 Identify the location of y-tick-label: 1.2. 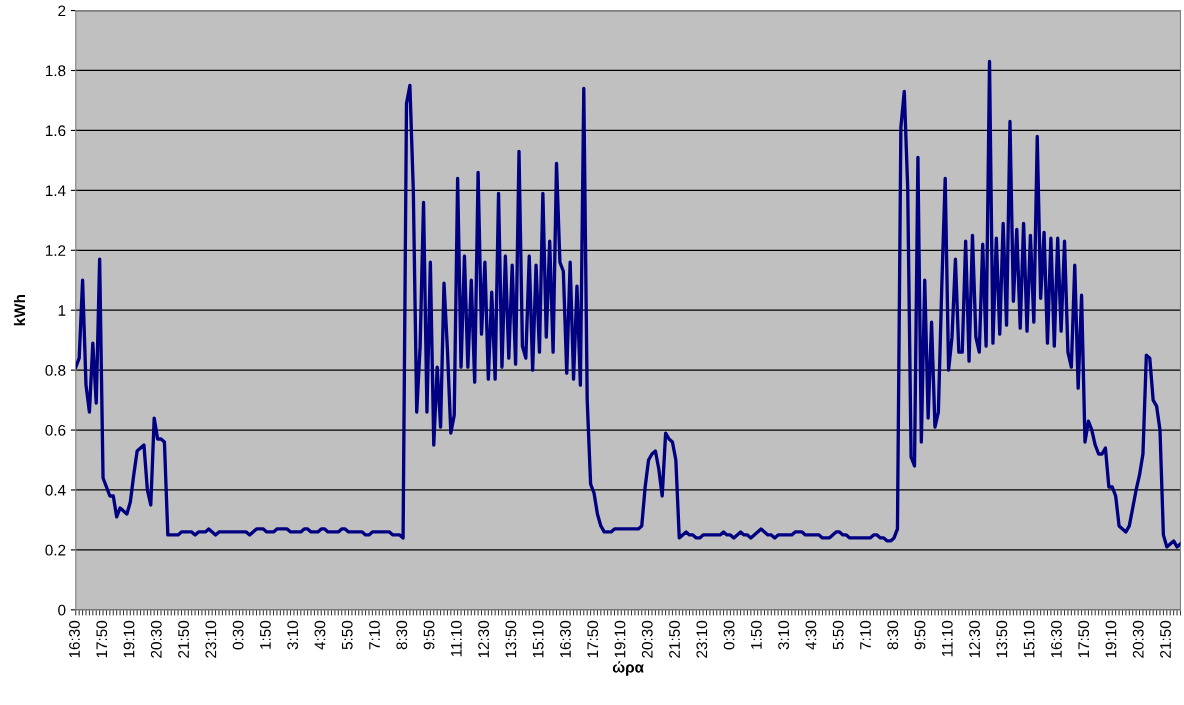
(55, 250).